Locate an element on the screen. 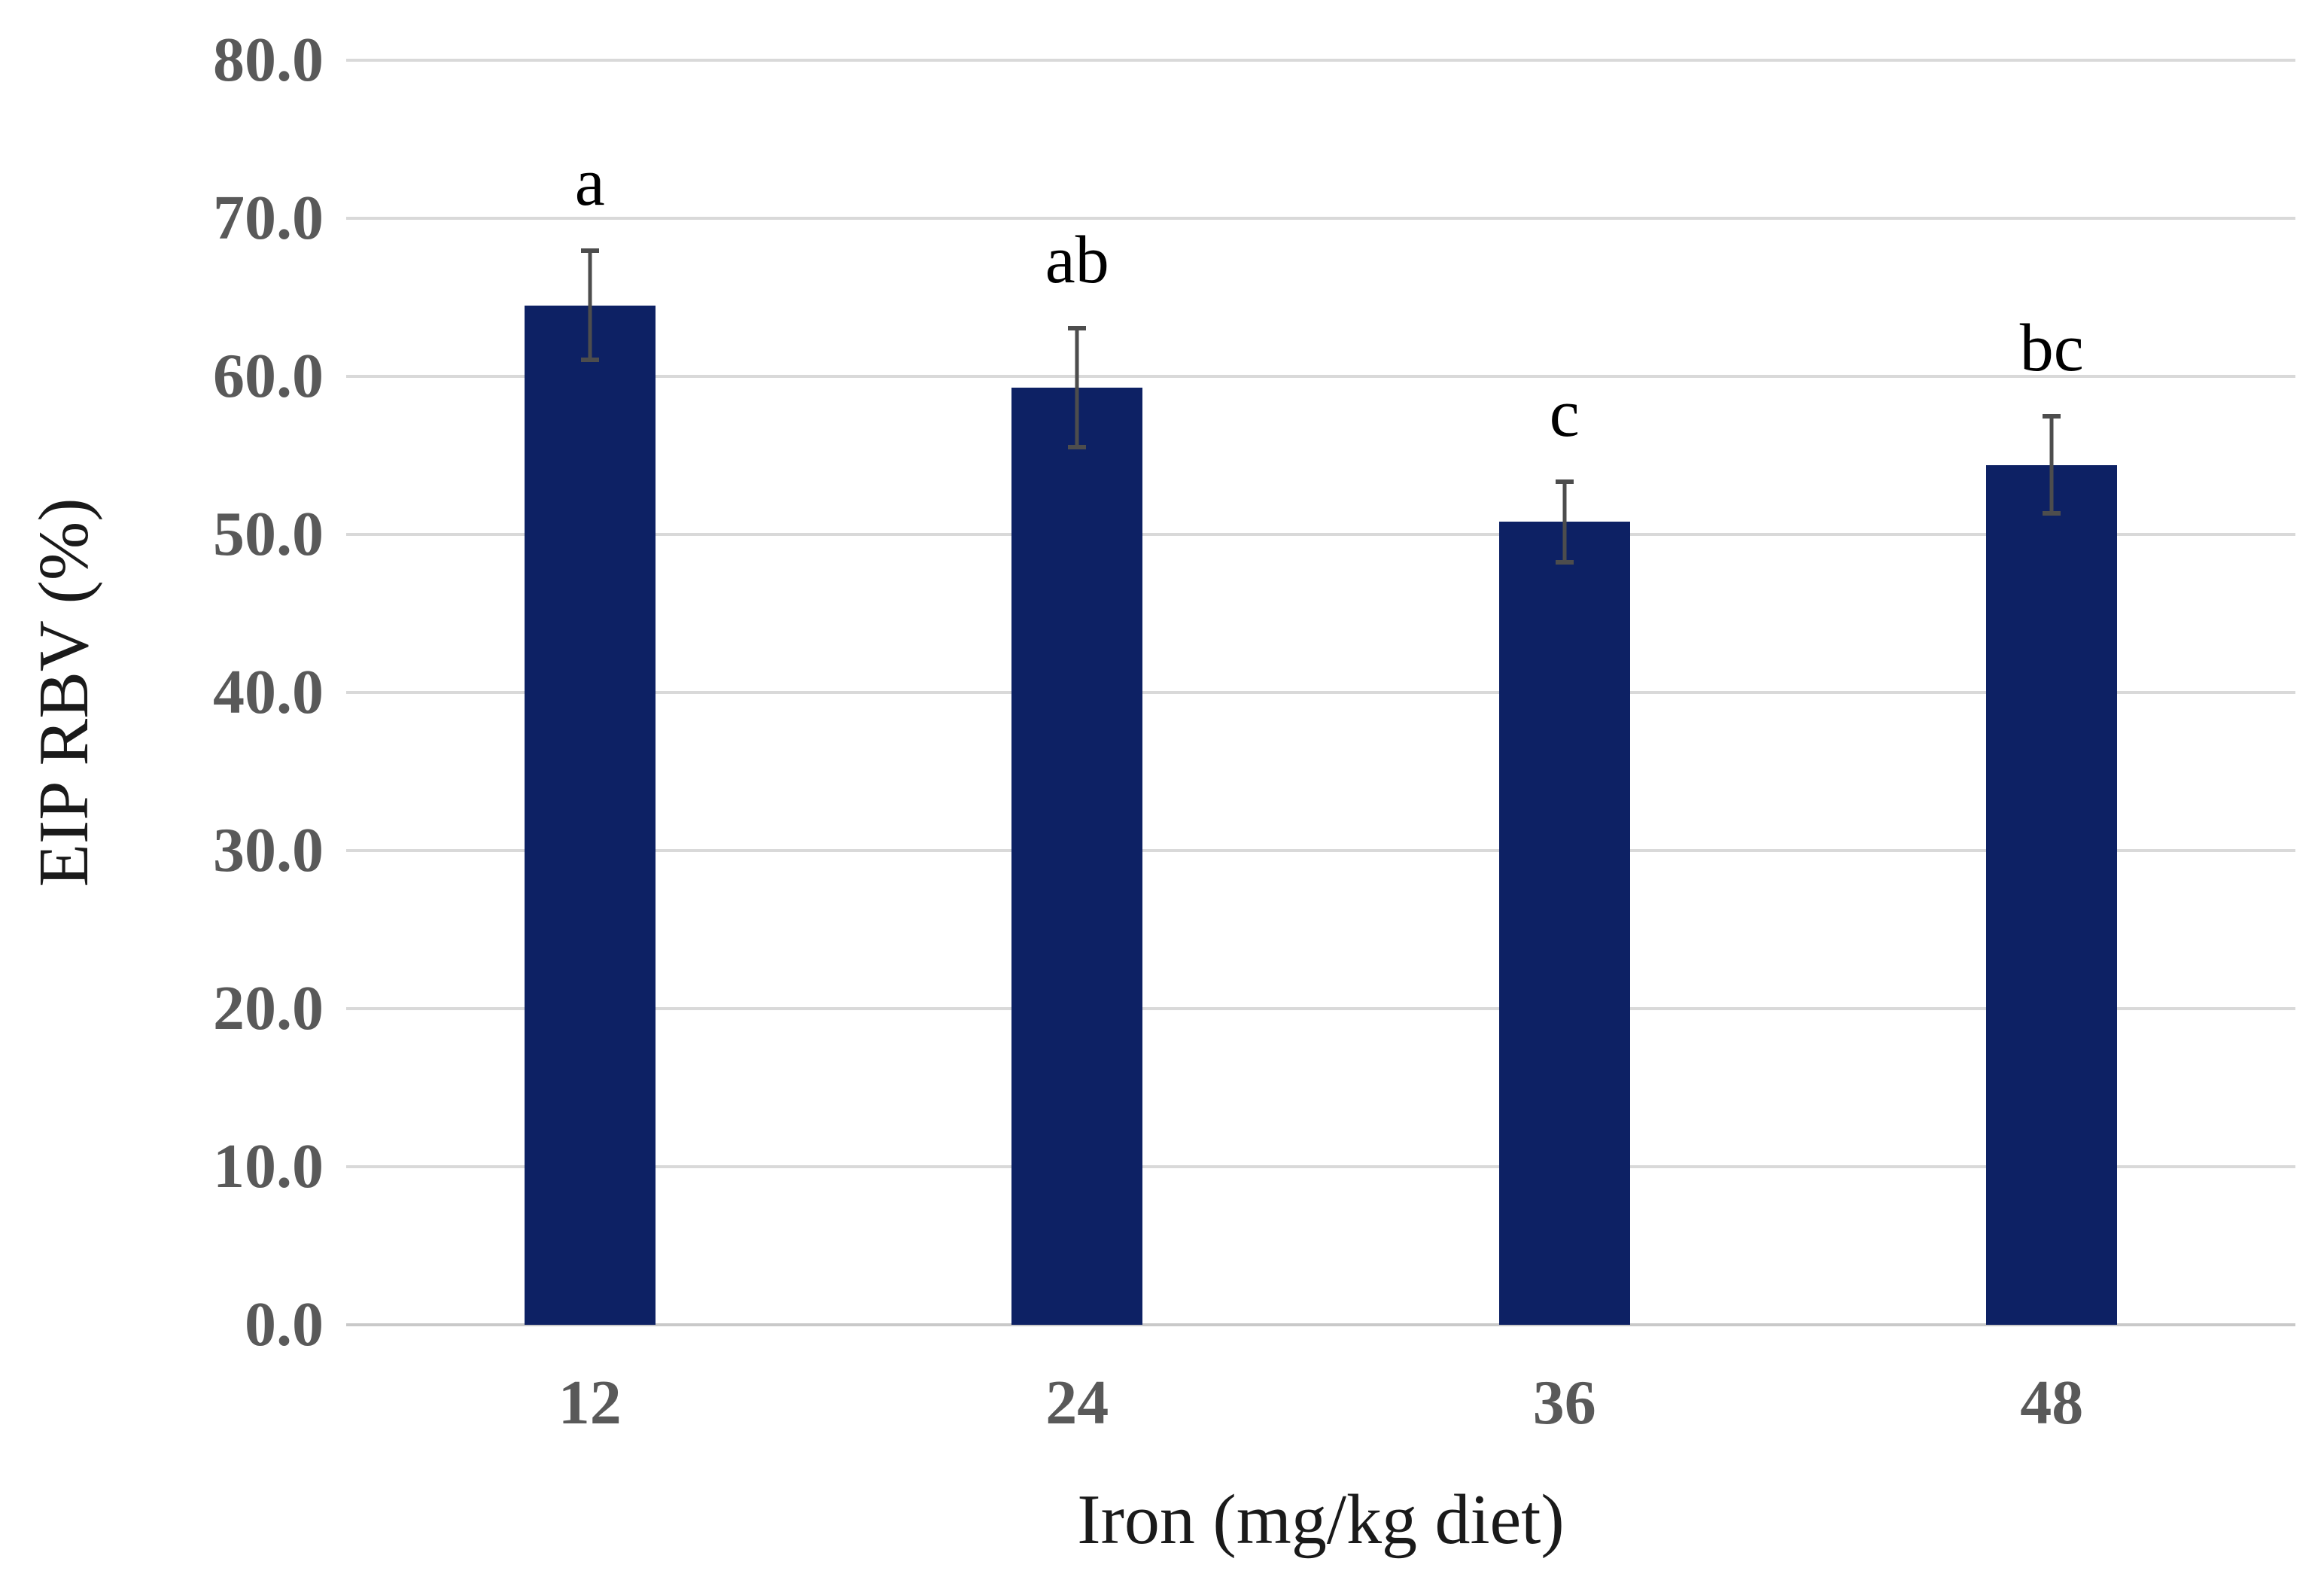  y-axis-tick-labels: 0.0 10.0 20.0 30.0 40.0 50.0 60.0 70.0 80.0 is located at coordinates (162, 692).